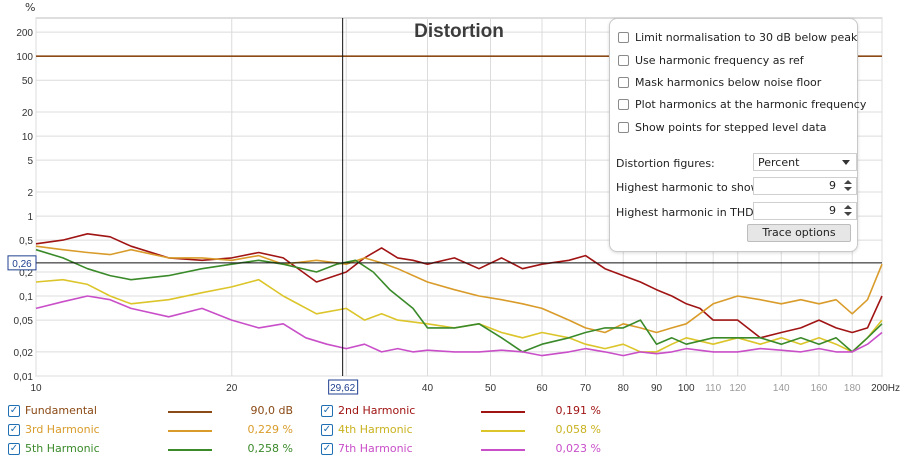  I want to click on x-tick-label: 110, so click(713, 388).